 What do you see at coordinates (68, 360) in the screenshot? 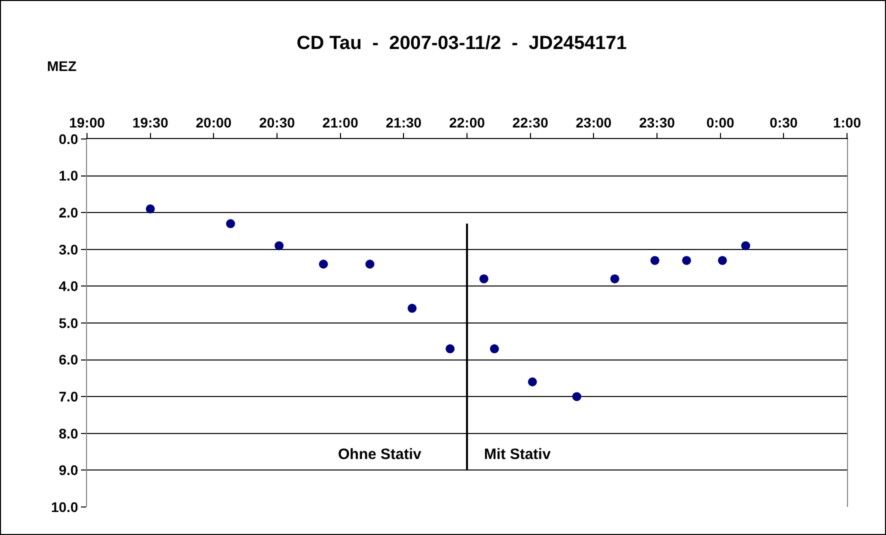
I see `y-tick-label: 6.0` at bounding box center [68, 360].